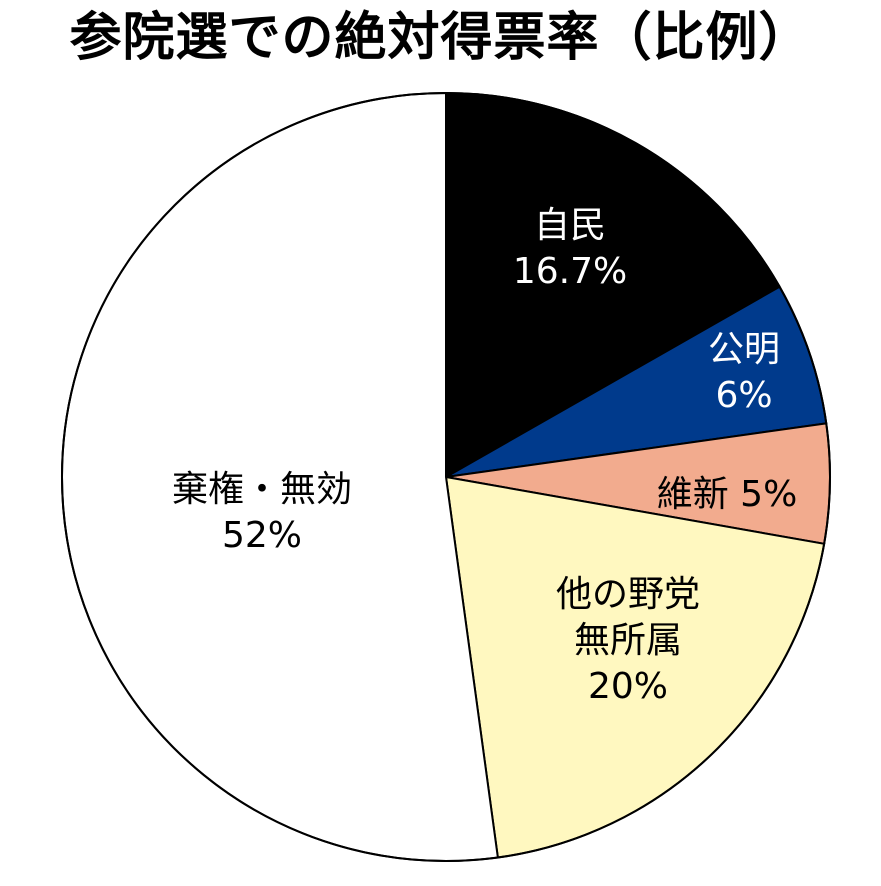  Describe the element at coordinates (628, 594) in the screenshot. I see `slice-label-line: 他の野党` at that location.